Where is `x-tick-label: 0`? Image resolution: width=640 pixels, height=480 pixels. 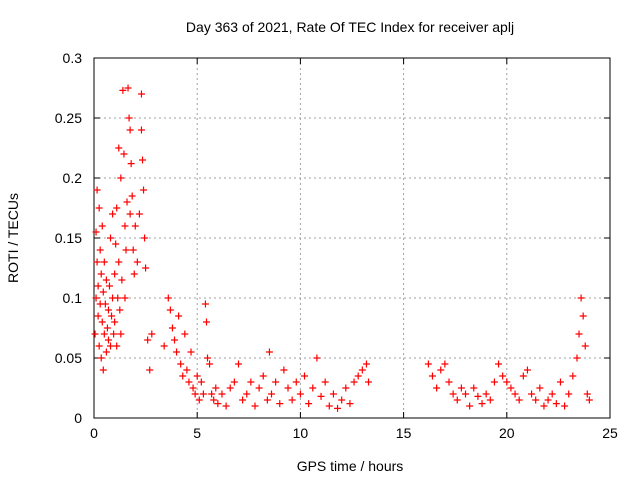 x-tick-label: 0 is located at coordinates (94, 433).